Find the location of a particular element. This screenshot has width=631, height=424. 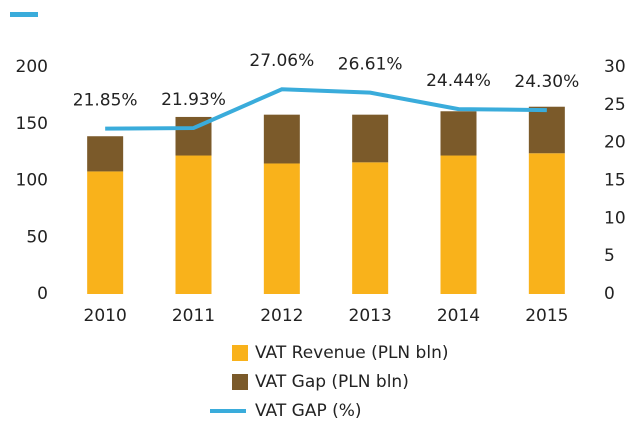

legend-label: VAT GAP (%) is located at coordinates (308, 411).